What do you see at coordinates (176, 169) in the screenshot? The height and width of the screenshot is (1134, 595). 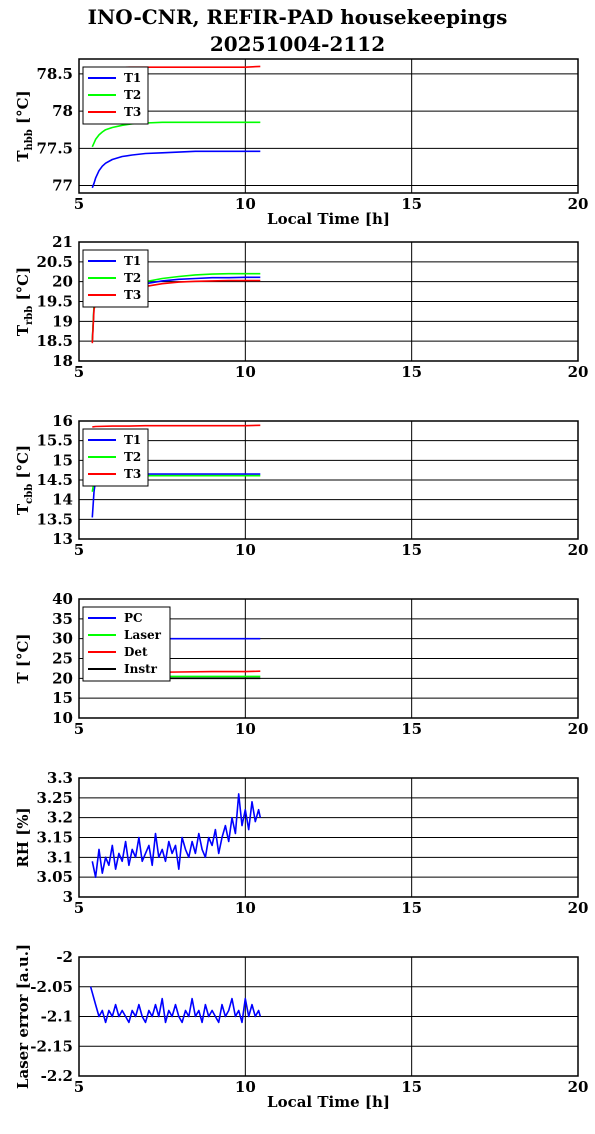 I see `series-line-t1` at bounding box center [176, 169].